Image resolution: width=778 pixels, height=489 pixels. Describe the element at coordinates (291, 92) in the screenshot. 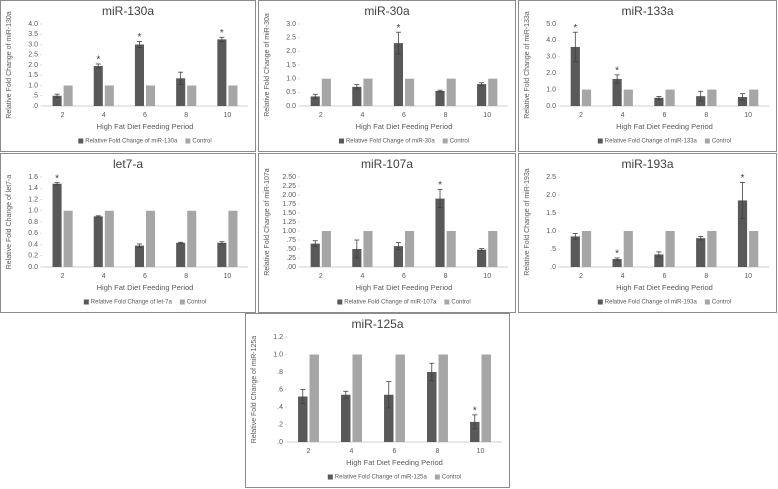

I see `y-tick-label: 0.5` at that location.